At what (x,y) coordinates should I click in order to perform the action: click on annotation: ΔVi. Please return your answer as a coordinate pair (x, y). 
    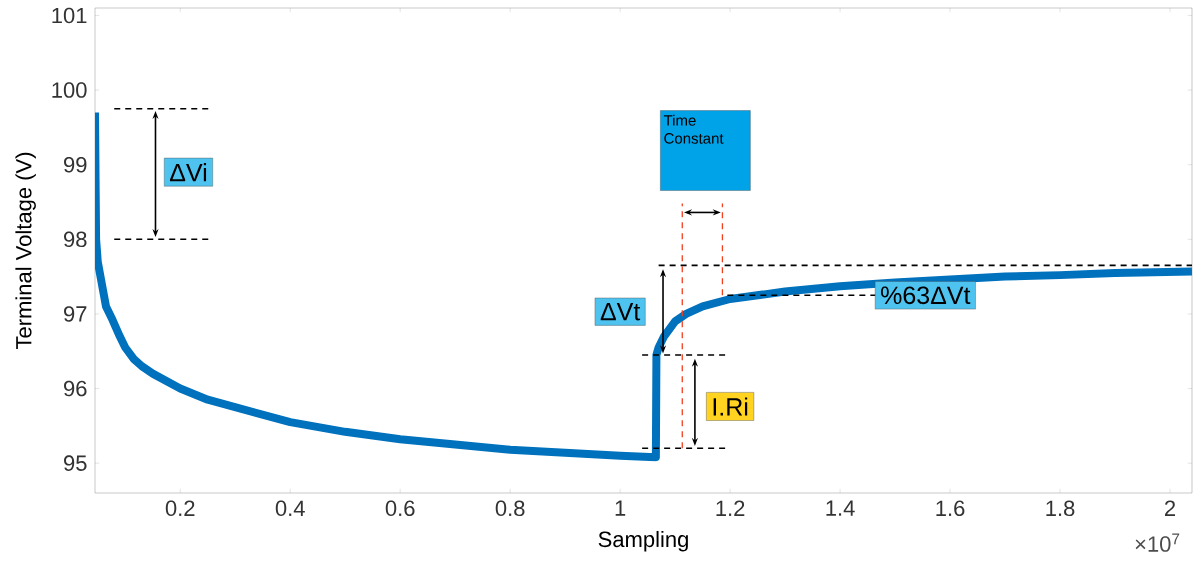
    Looking at the image, I should click on (188, 172).